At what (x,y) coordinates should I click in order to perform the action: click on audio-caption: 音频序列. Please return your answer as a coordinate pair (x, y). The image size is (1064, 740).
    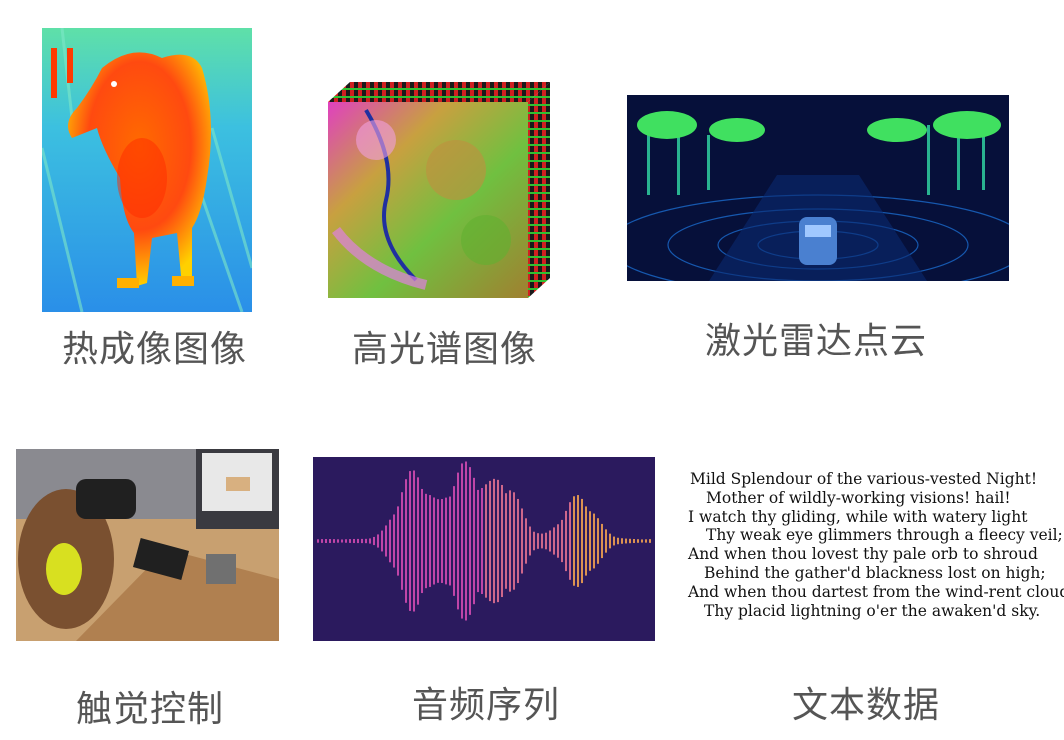
    Looking at the image, I should click on (486, 705).